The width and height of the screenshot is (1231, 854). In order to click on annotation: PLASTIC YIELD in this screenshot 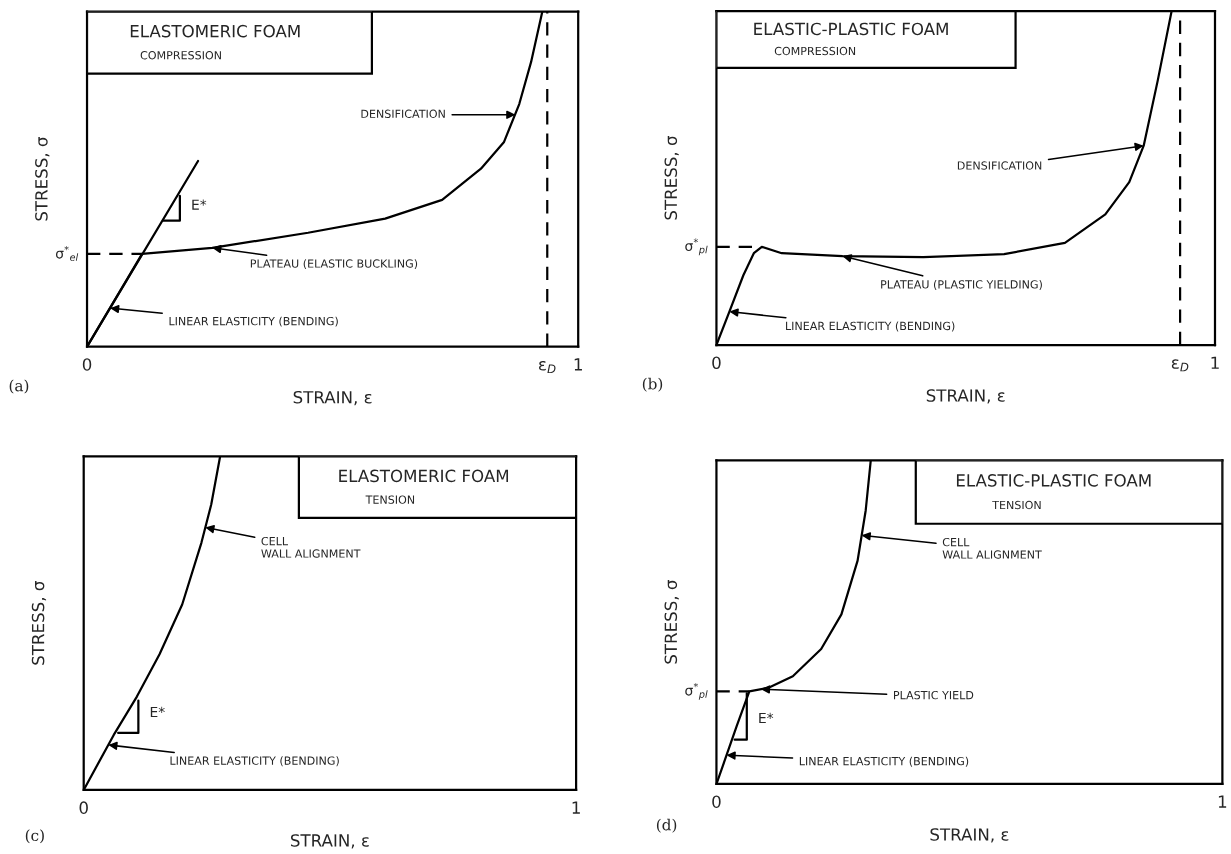, I will do `click(934, 695)`.